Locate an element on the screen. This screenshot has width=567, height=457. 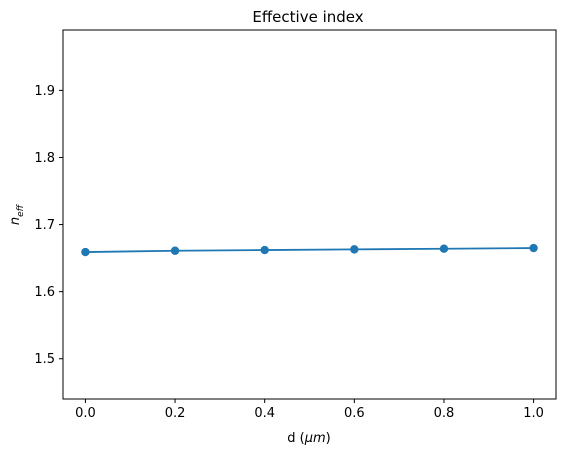
x-axis-ticks: 0.0 0.2 0.4 0.6 0.8 1.0 is located at coordinates (309, 410).